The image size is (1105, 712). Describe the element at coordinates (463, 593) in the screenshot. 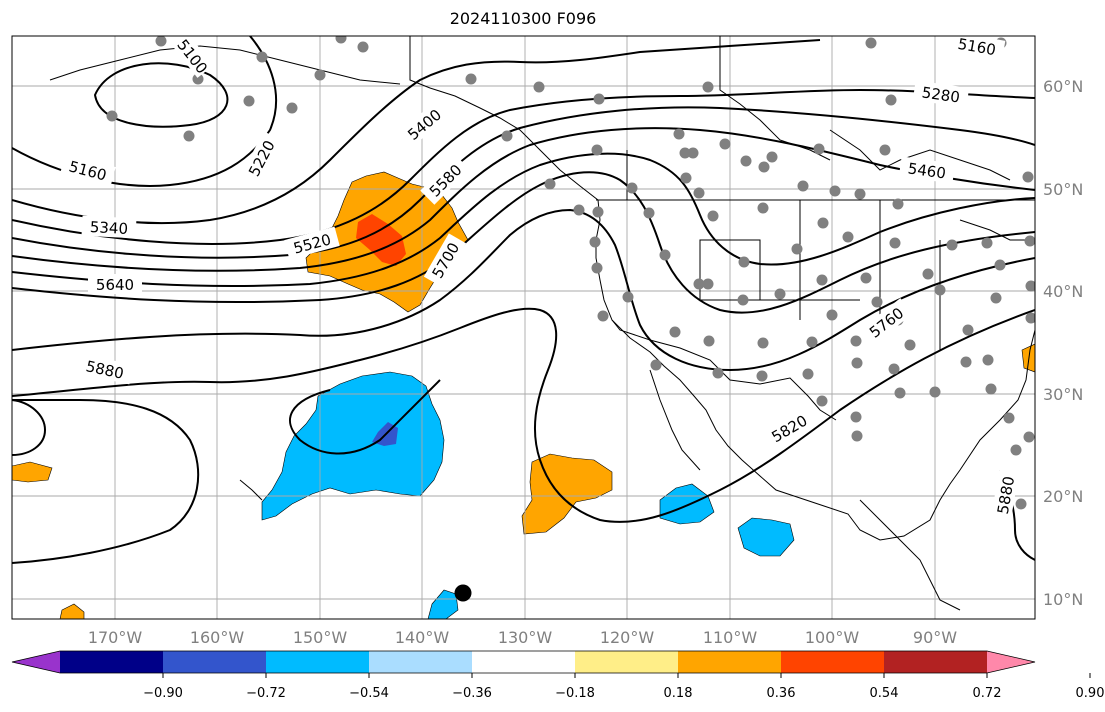

I see `highlight-marker` at that location.